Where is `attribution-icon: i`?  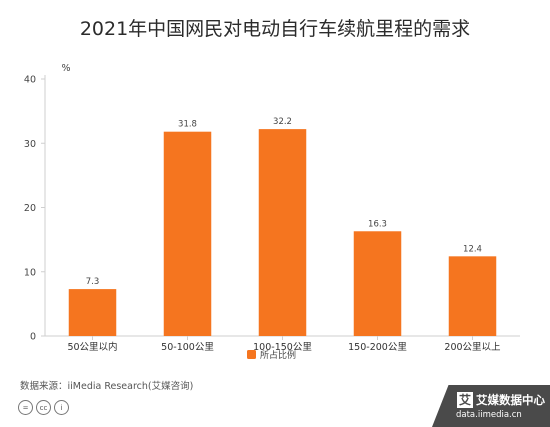
attribution-icon: i is located at coordinates (61, 407).